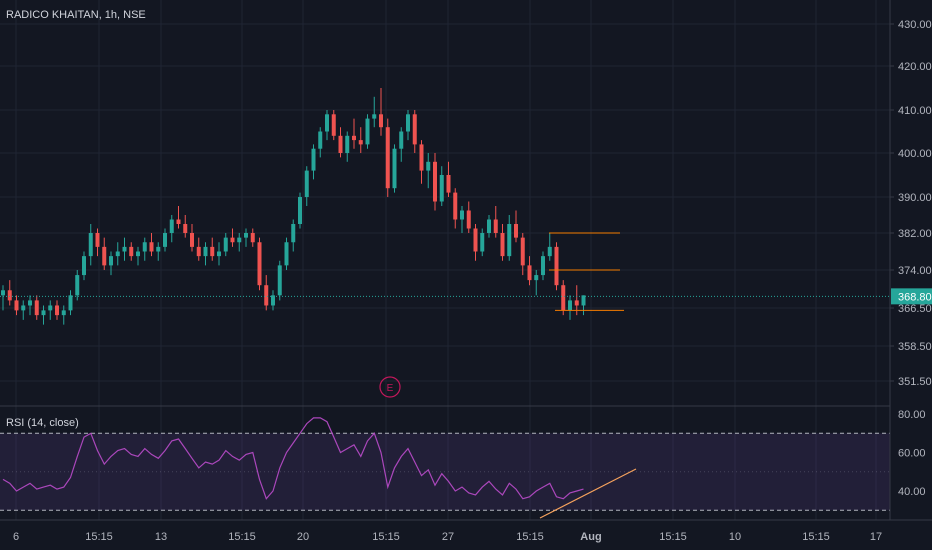 The image size is (932, 550). I want to click on price-tick-label: 420.00, so click(915, 67).